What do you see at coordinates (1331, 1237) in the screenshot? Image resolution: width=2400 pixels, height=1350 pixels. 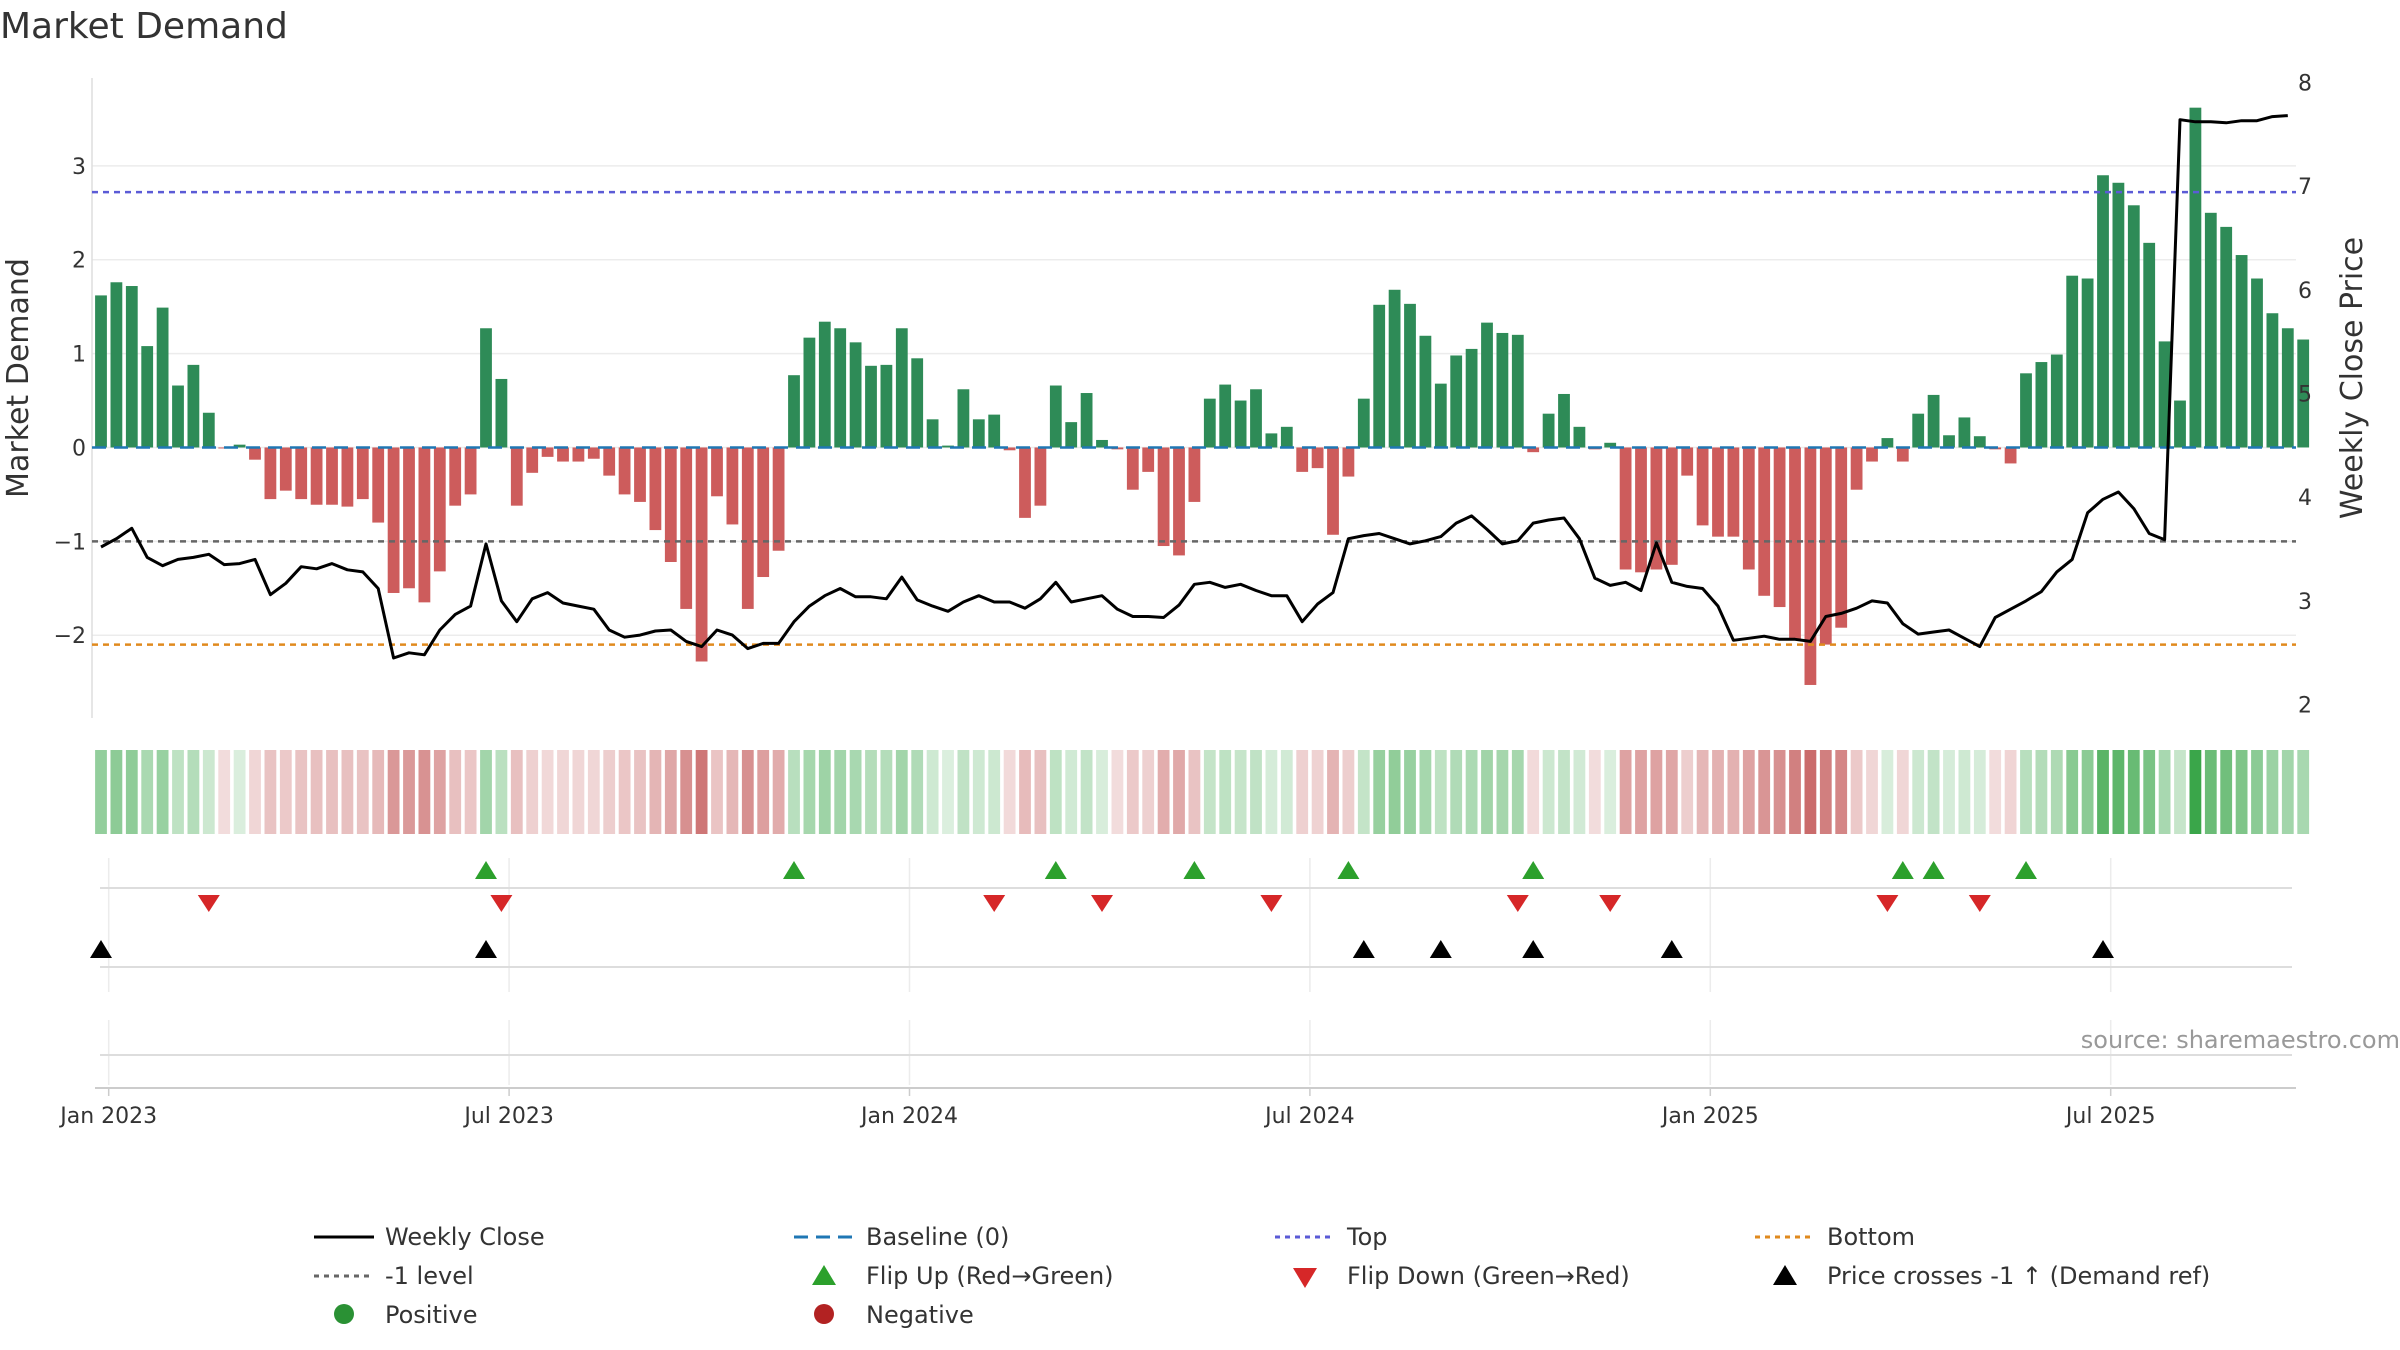 I see `legend-item-top: Top` at bounding box center [1331, 1237].